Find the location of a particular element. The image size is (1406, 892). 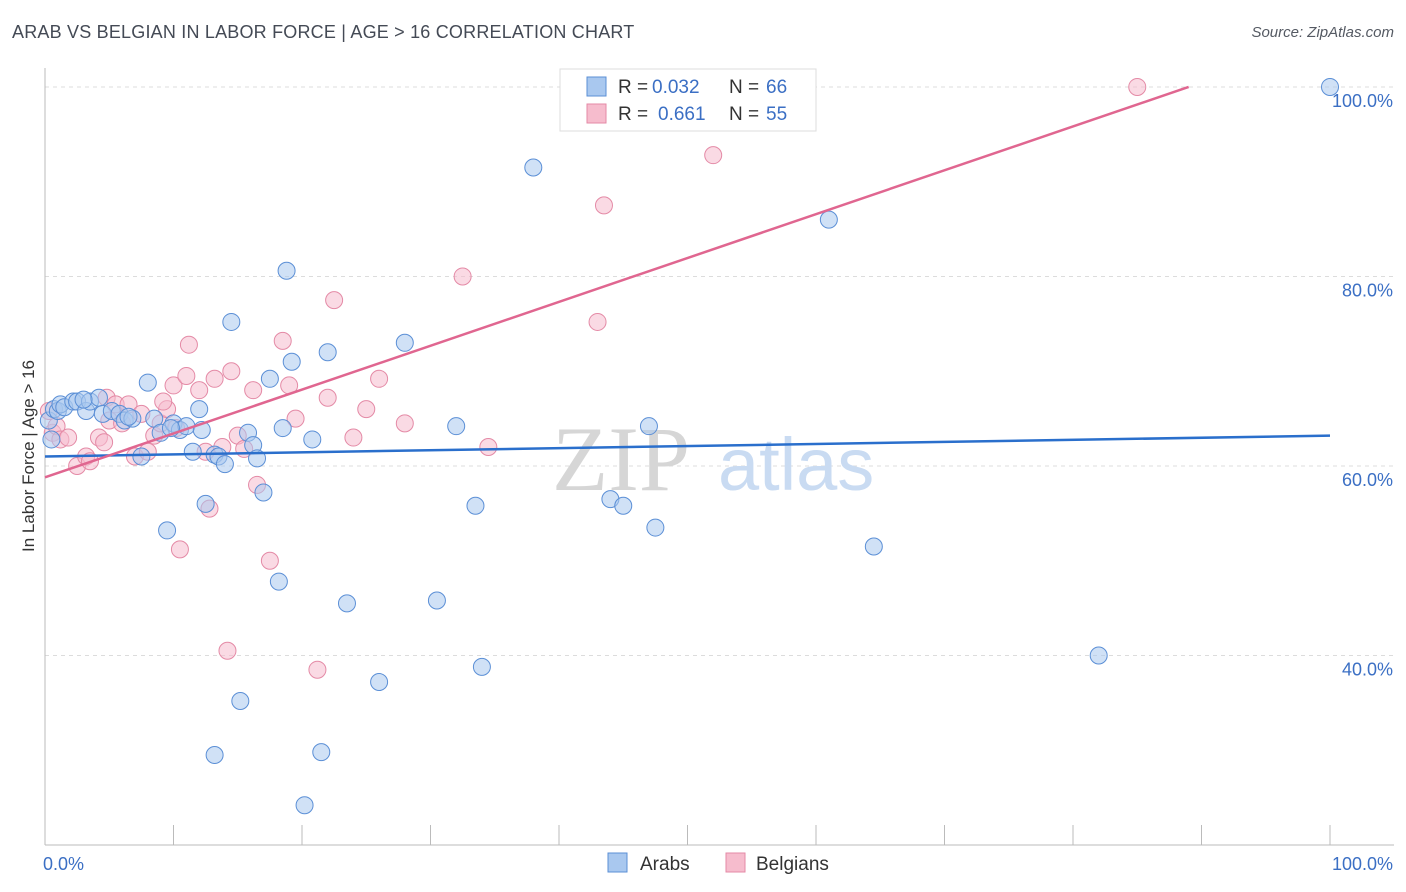

chart-source: Source: ZipAtlas.com is located at coordinates (1322, 32).